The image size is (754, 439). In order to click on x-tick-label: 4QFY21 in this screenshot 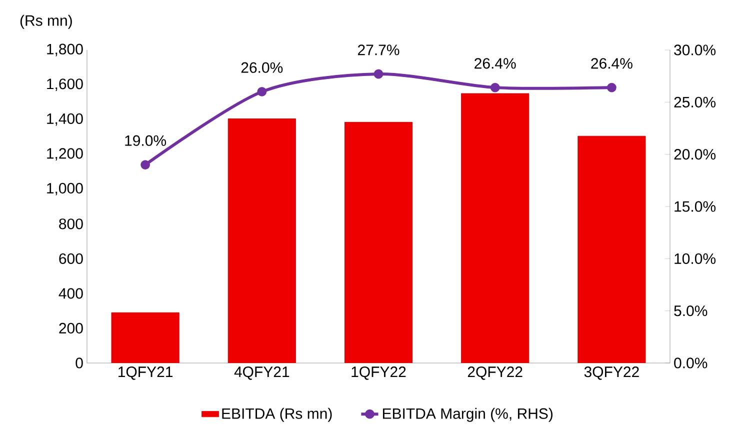, I will do `click(262, 373)`.